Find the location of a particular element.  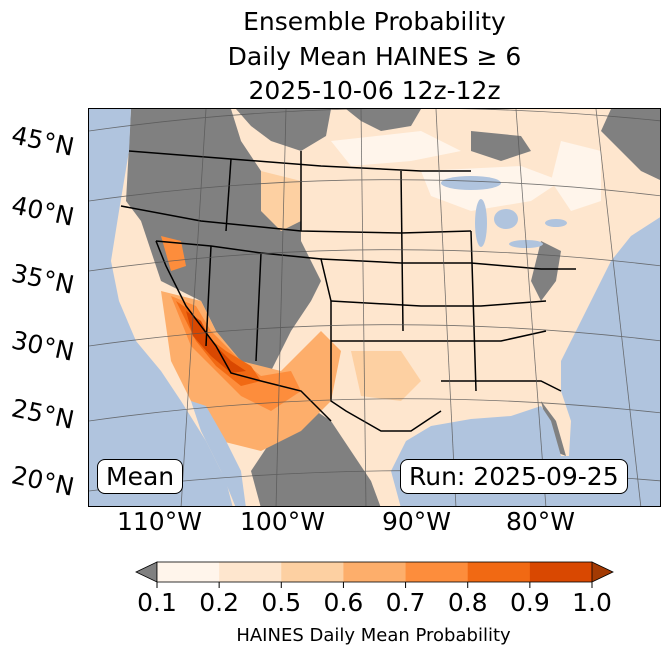

colorbar-over-arrow is located at coordinates (602, 572).